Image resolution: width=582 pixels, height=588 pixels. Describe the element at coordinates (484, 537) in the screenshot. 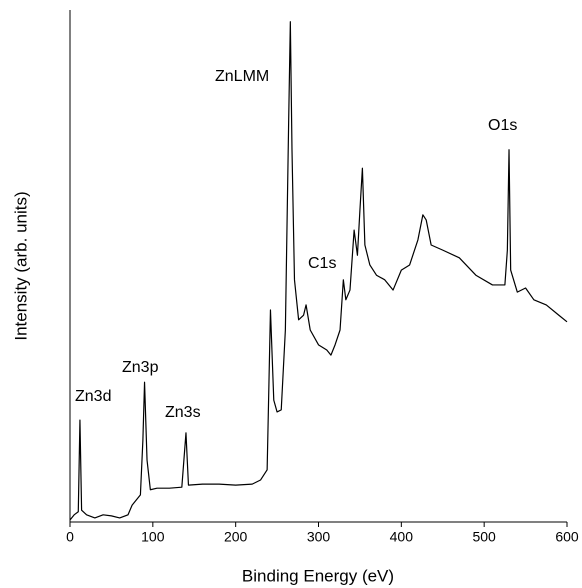

I see `x-tick-label: 500` at that location.